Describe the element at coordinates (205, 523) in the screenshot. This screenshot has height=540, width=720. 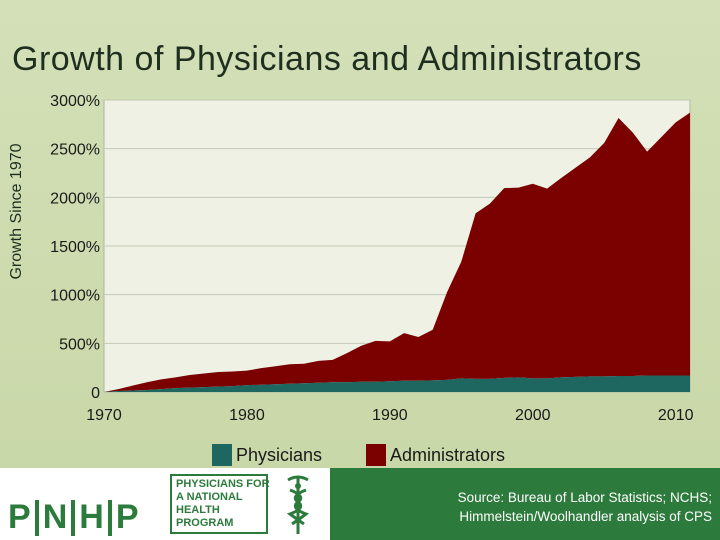
I see `logo-line: PROGRAM` at that location.